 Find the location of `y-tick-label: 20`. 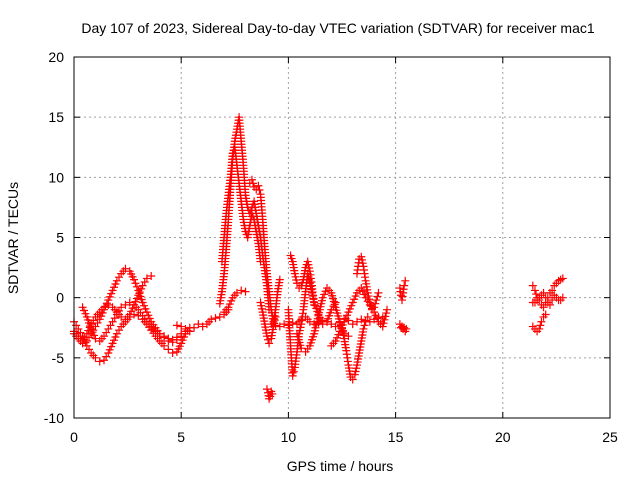

y-tick-label: 20 is located at coordinates (56, 57).